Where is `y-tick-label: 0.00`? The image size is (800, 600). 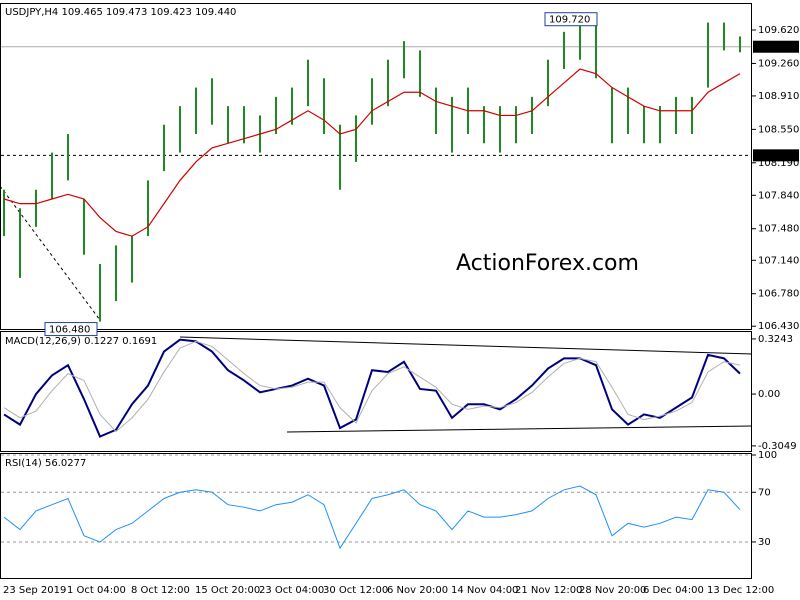
y-tick-label: 0.00 is located at coordinates (769, 394).